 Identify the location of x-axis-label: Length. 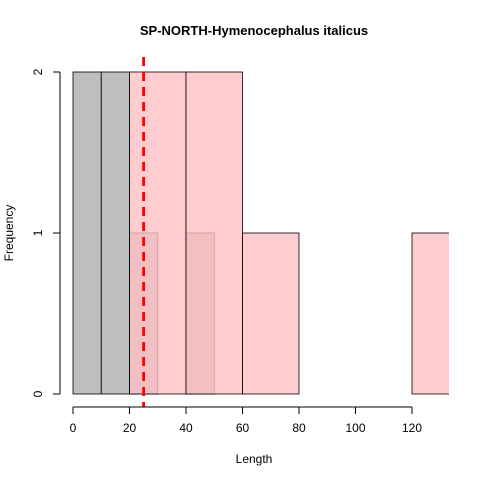
(254, 459).